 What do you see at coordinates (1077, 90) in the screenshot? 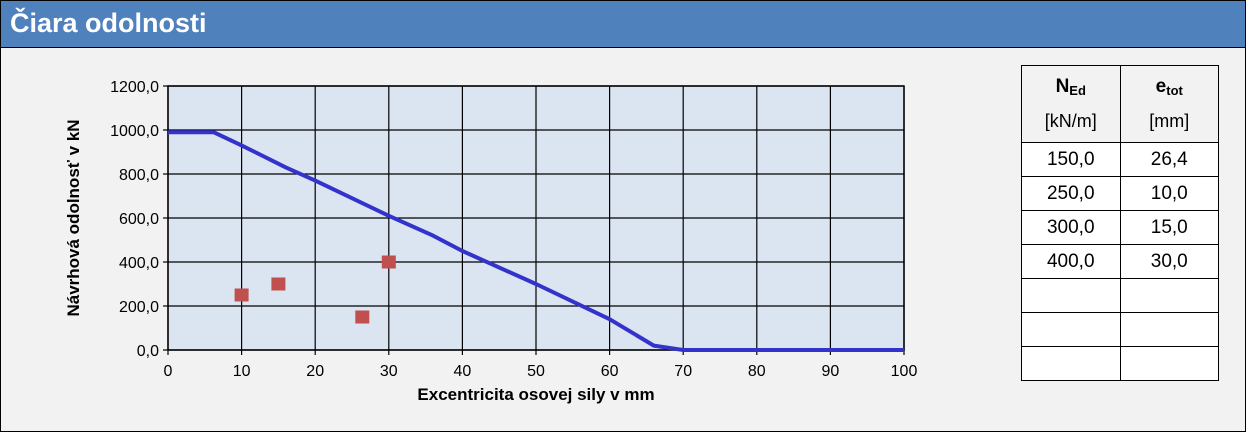
I see `ned-sub: Ed` at bounding box center [1077, 90].